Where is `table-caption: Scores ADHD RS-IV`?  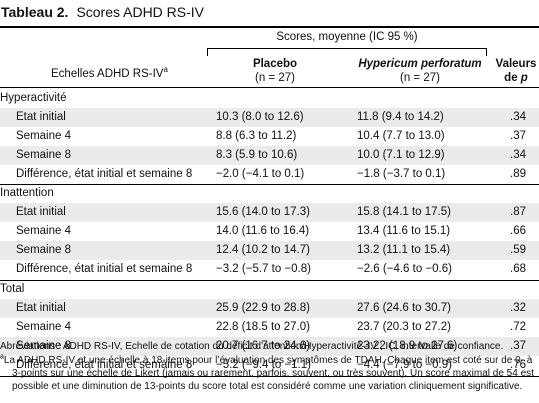
table-caption: Scores ADHD RS-IV is located at coordinates (140, 12).